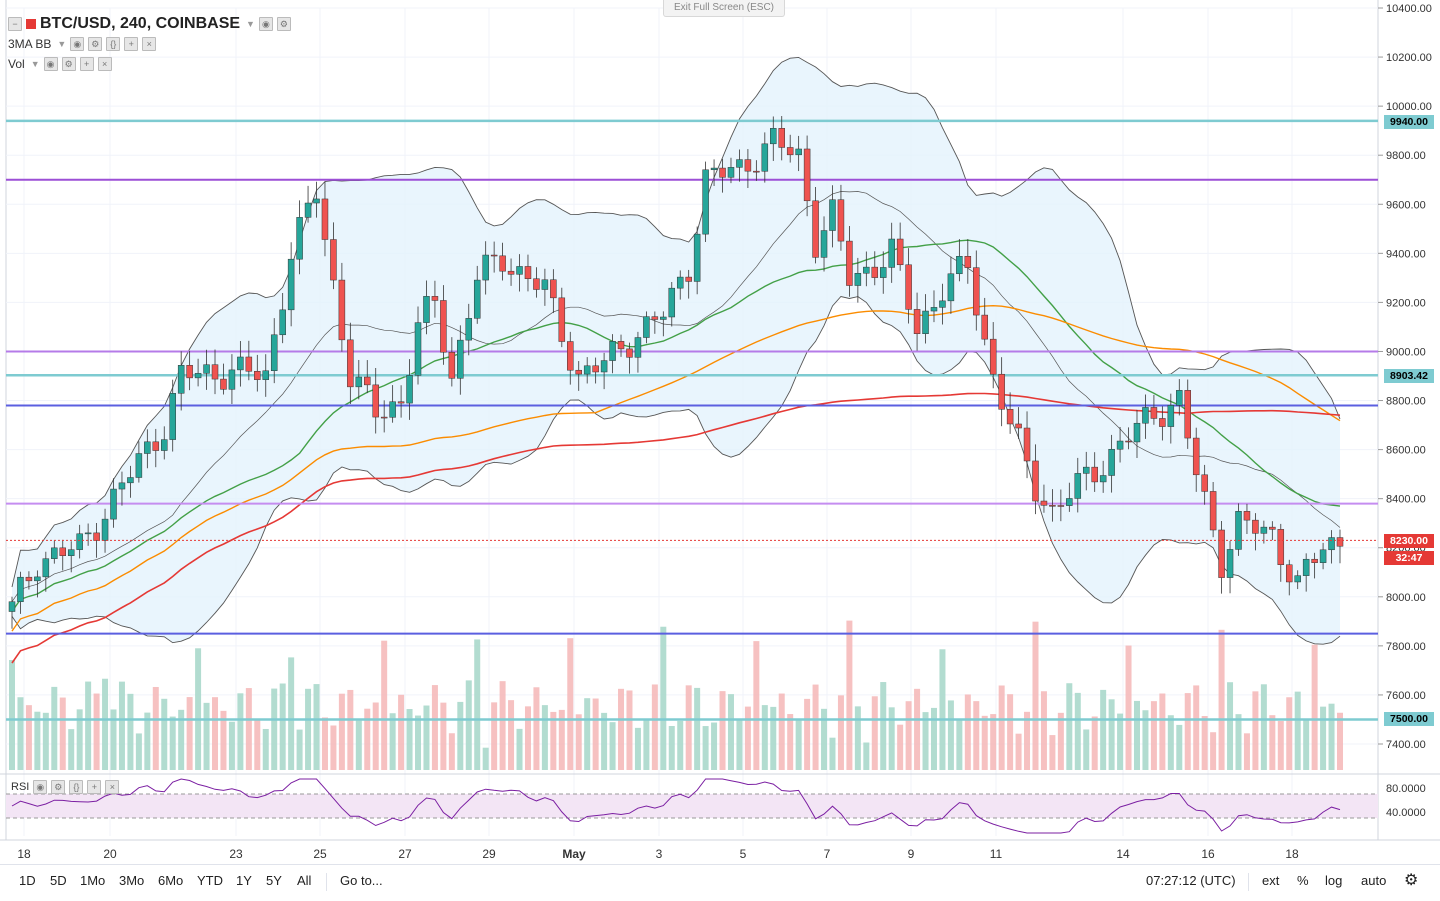  Describe the element at coordinates (1411, 880) in the screenshot. I see `gear-icon: ⚙` at that location.